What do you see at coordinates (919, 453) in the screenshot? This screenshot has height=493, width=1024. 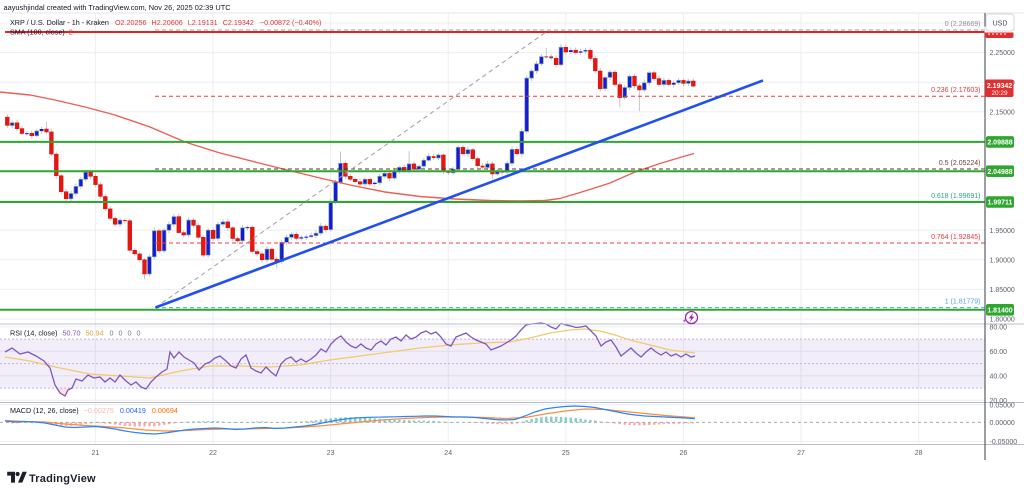 I see `svg-text: 28` at bounding box center [919, 453].